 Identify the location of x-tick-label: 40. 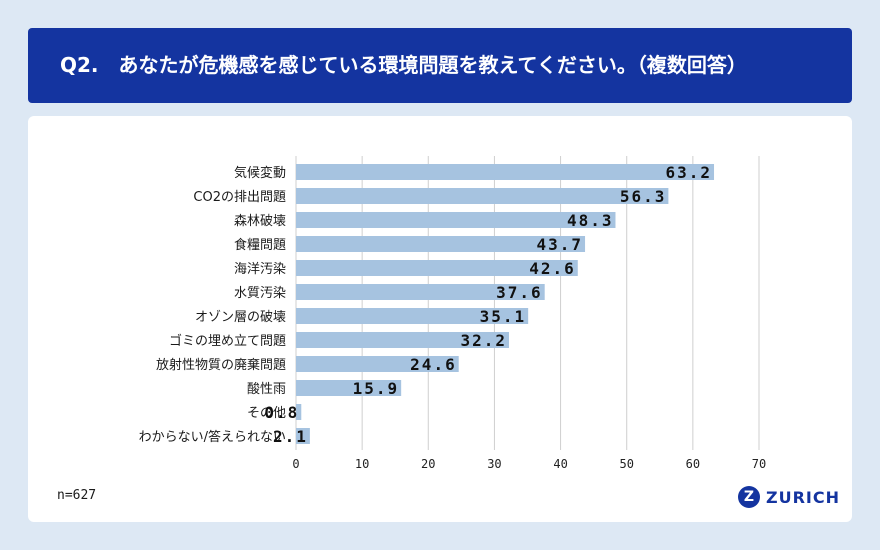
(560, 464).